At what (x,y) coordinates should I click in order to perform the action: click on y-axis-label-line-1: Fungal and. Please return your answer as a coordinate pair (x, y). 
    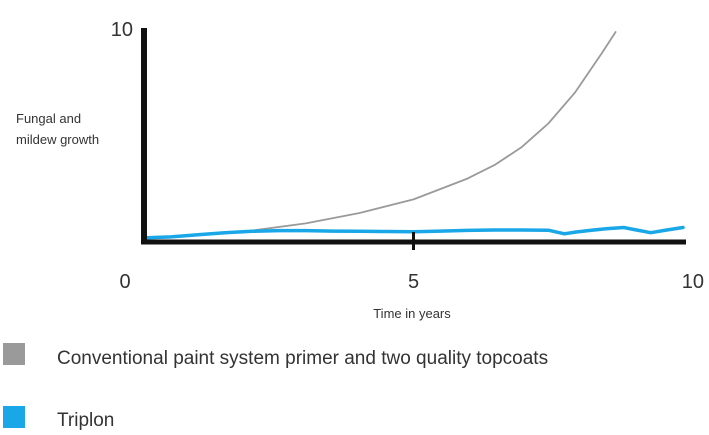
    Looking at the image, I should click on (48, 118).